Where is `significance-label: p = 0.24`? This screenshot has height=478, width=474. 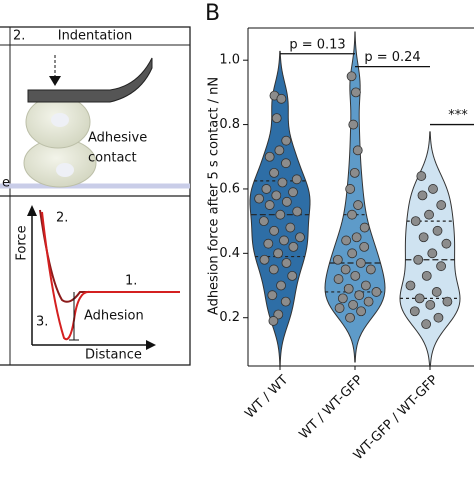 significance-label: p = 0.24 is located at coordinates (392, 57).